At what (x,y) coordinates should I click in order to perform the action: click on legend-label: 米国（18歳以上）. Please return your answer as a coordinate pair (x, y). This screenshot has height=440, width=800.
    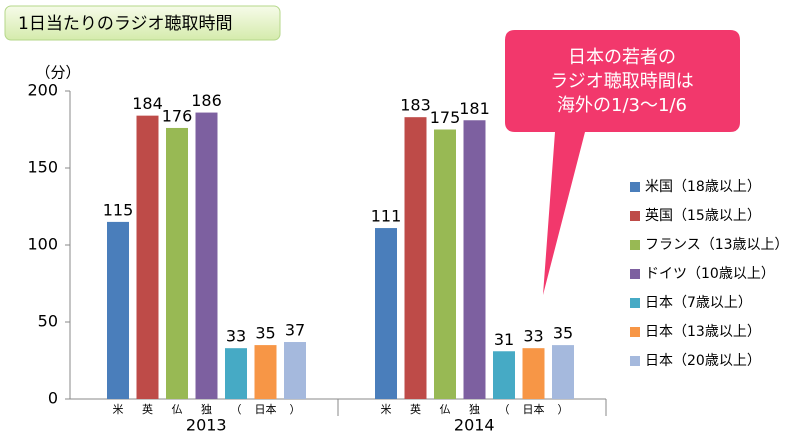
    Looking at the image, I should click on (703, 187).